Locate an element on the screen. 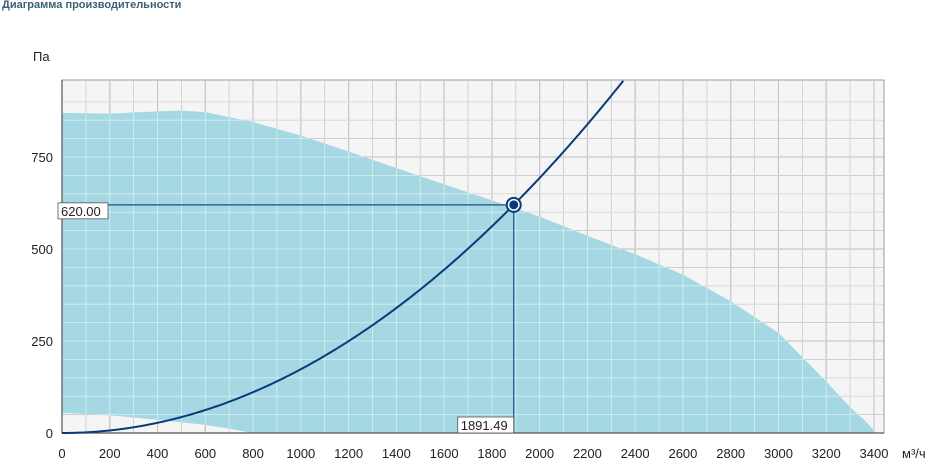  x-tick-label: 1000 is located at coordinates (300, 453).